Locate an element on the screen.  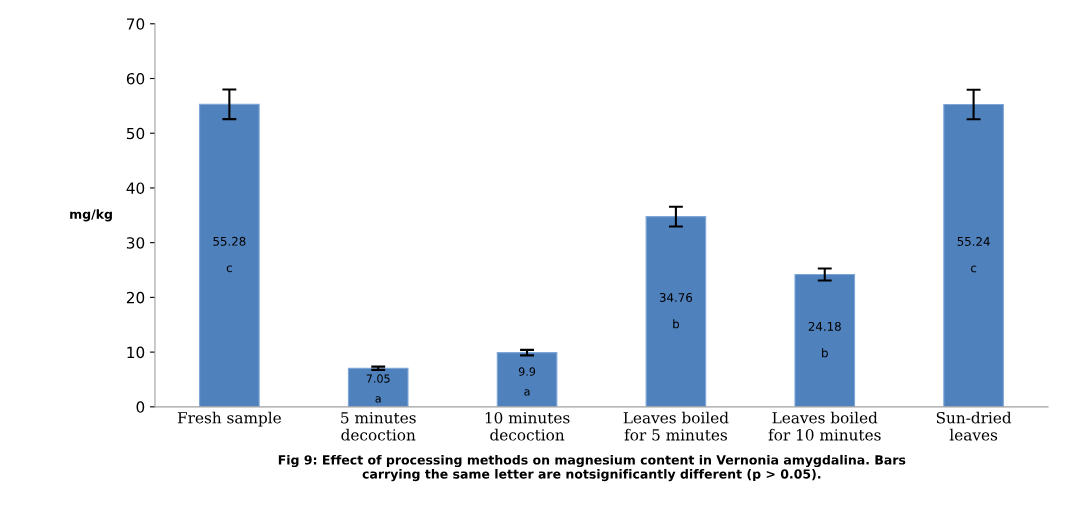
y-tick-label: 50 is located at coordinates (135, 133).